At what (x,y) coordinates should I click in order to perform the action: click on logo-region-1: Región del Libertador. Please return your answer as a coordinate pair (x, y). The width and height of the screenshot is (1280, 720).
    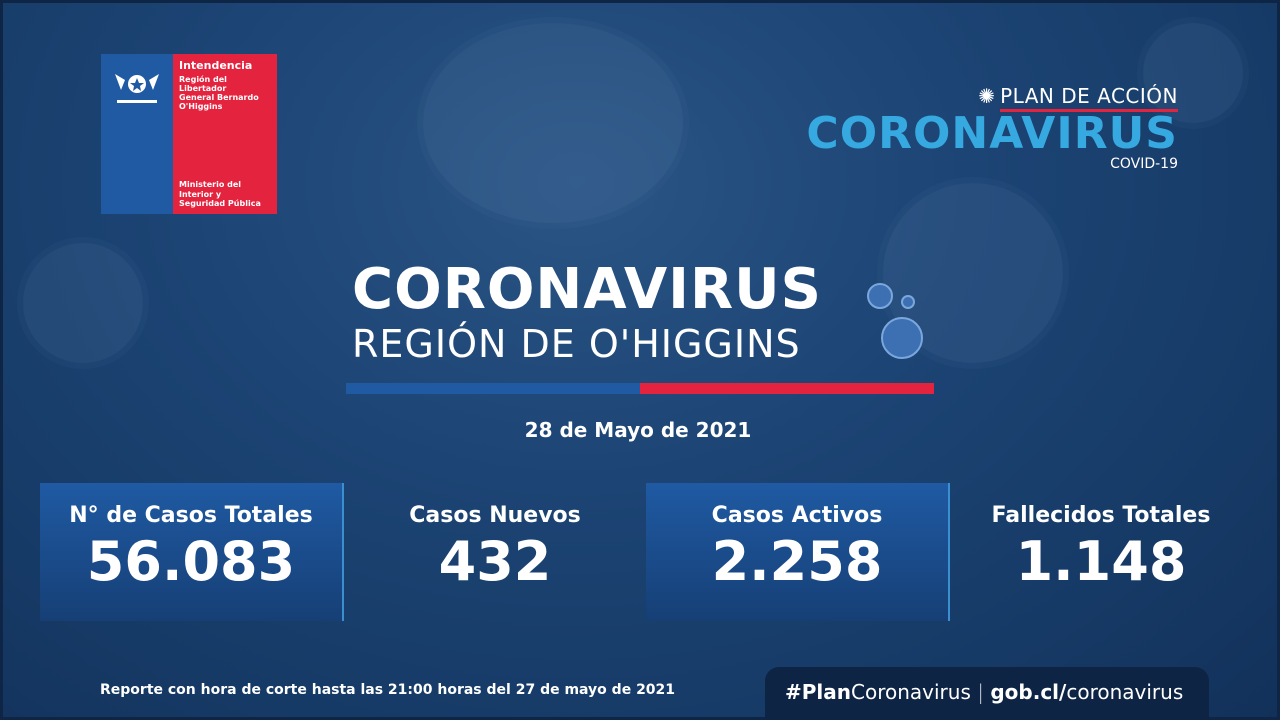
    Looking at the image, I should click on (203, 83).